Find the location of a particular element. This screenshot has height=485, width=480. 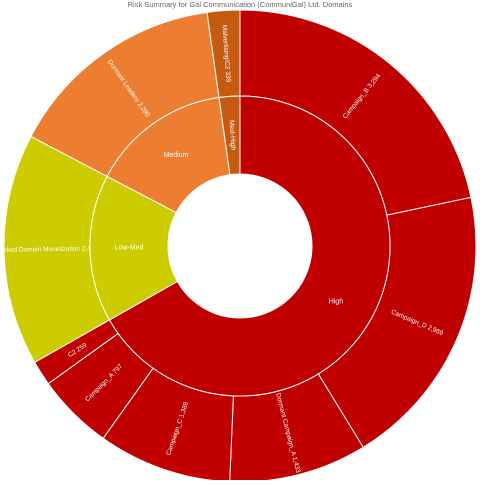

leaf-value: 1,433 is located at coordinates (296, 465).